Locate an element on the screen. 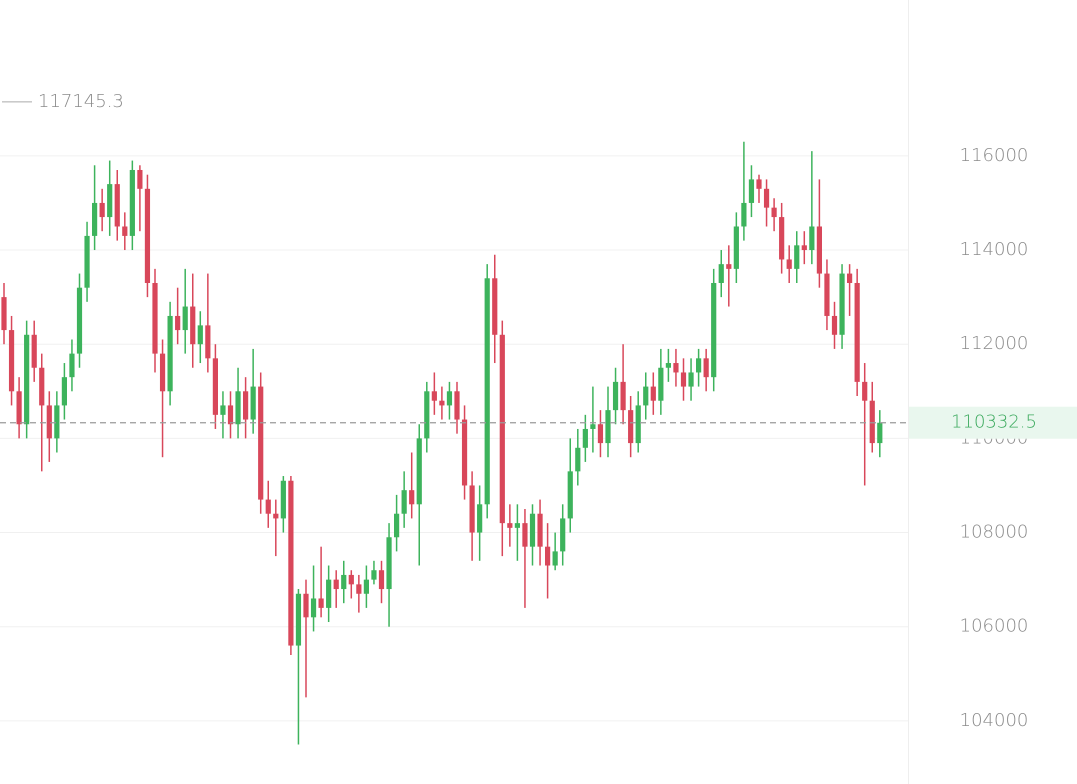 The width and height of the screenshot is (1077, 784). y-tick-label: 104000 is located at coordinates (994, 720).